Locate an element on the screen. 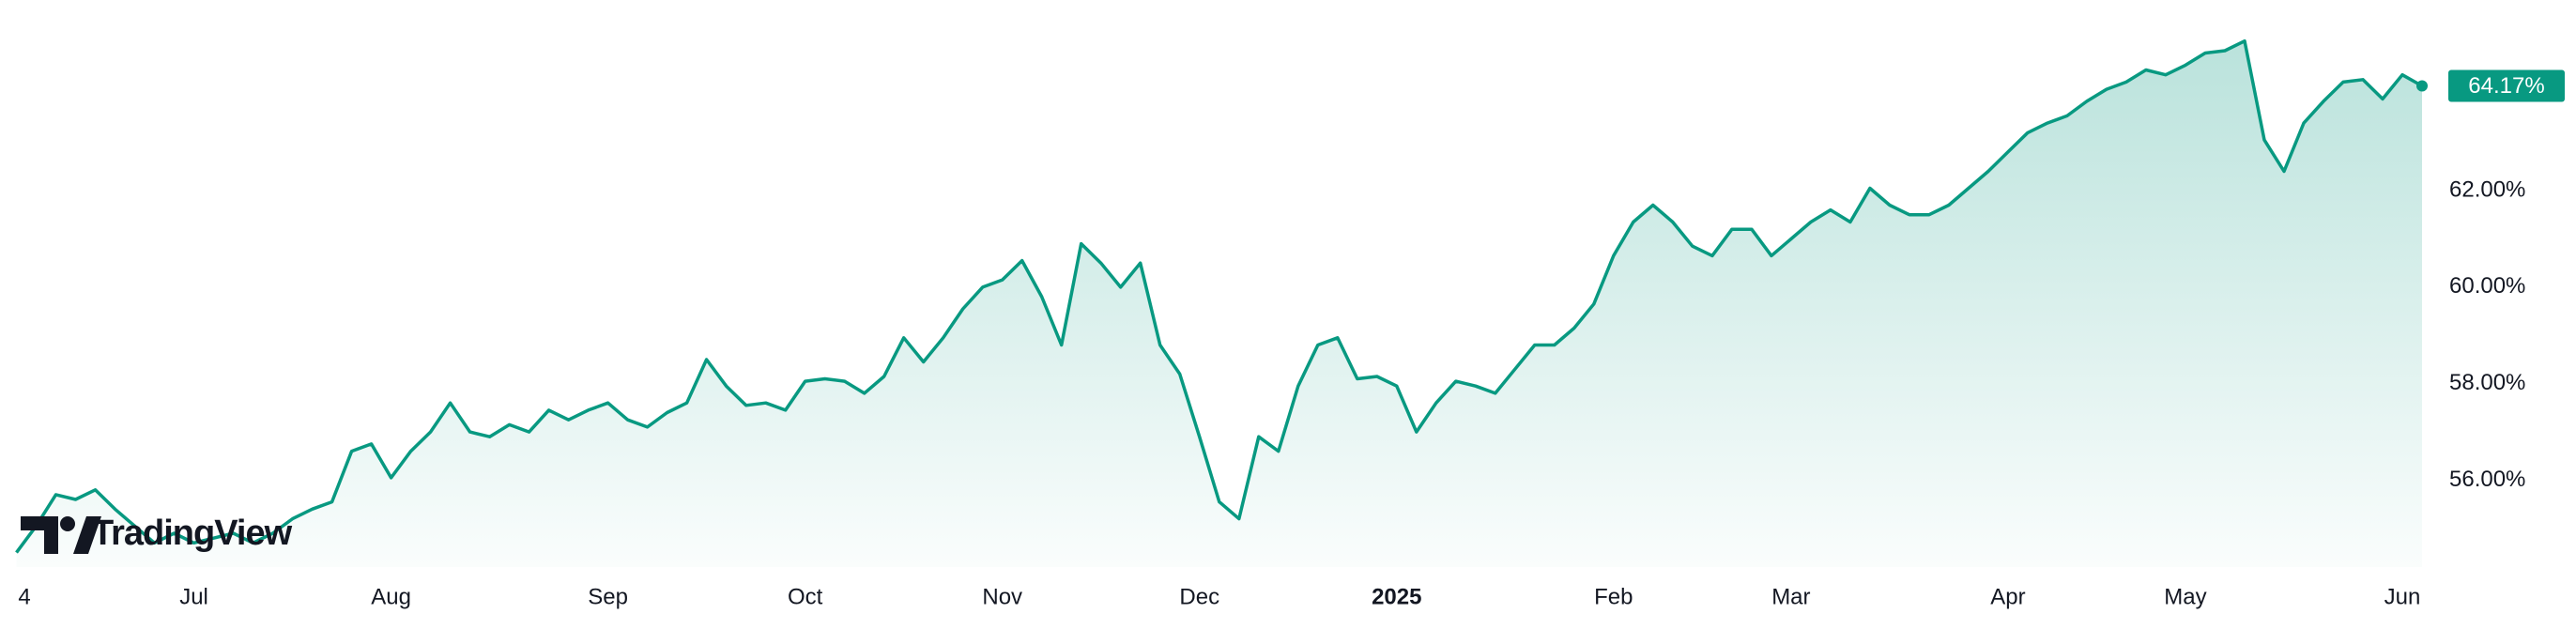  logo-slash is located at coordinates (87, 535).